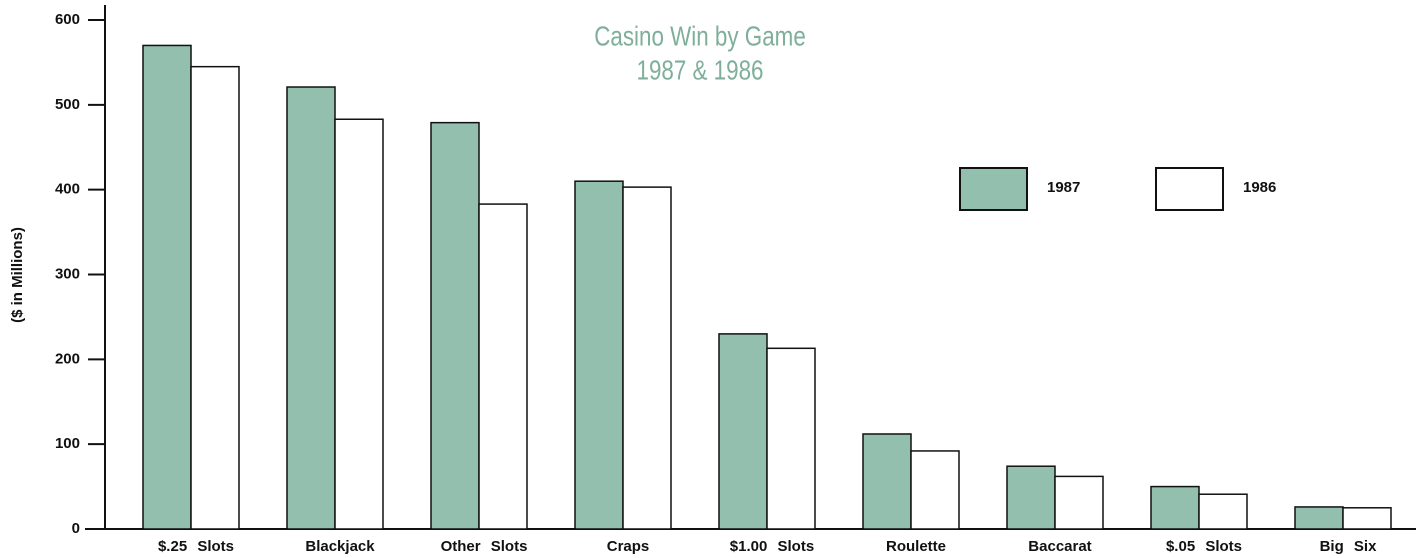  Describe the element at coordinates (484, 546) in the screenshot. I see `x-tick-label: Other Slots` at that location.